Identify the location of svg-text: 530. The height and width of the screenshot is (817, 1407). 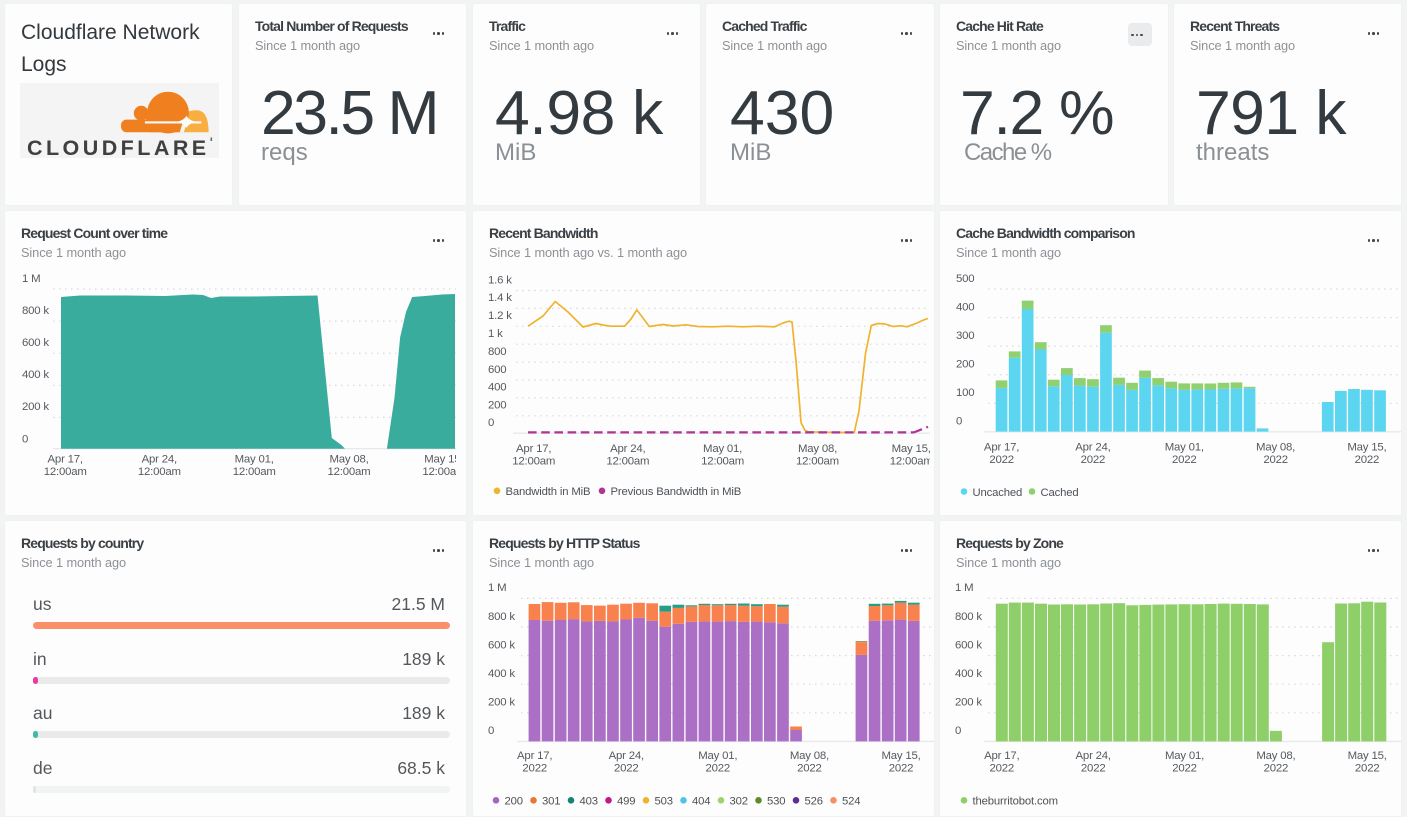
(776, 802).